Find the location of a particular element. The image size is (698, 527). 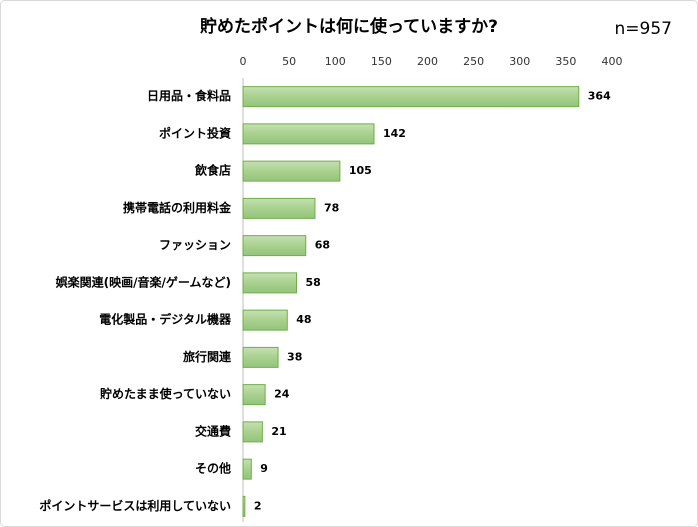

data-label: 9 is located at coordinates (264, 468).